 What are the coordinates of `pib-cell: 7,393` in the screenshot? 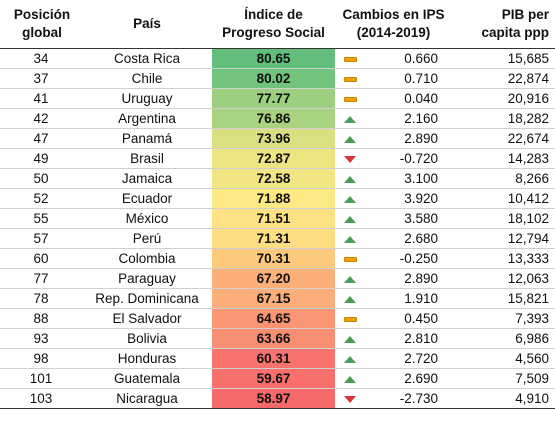 It's located at (503, 318).